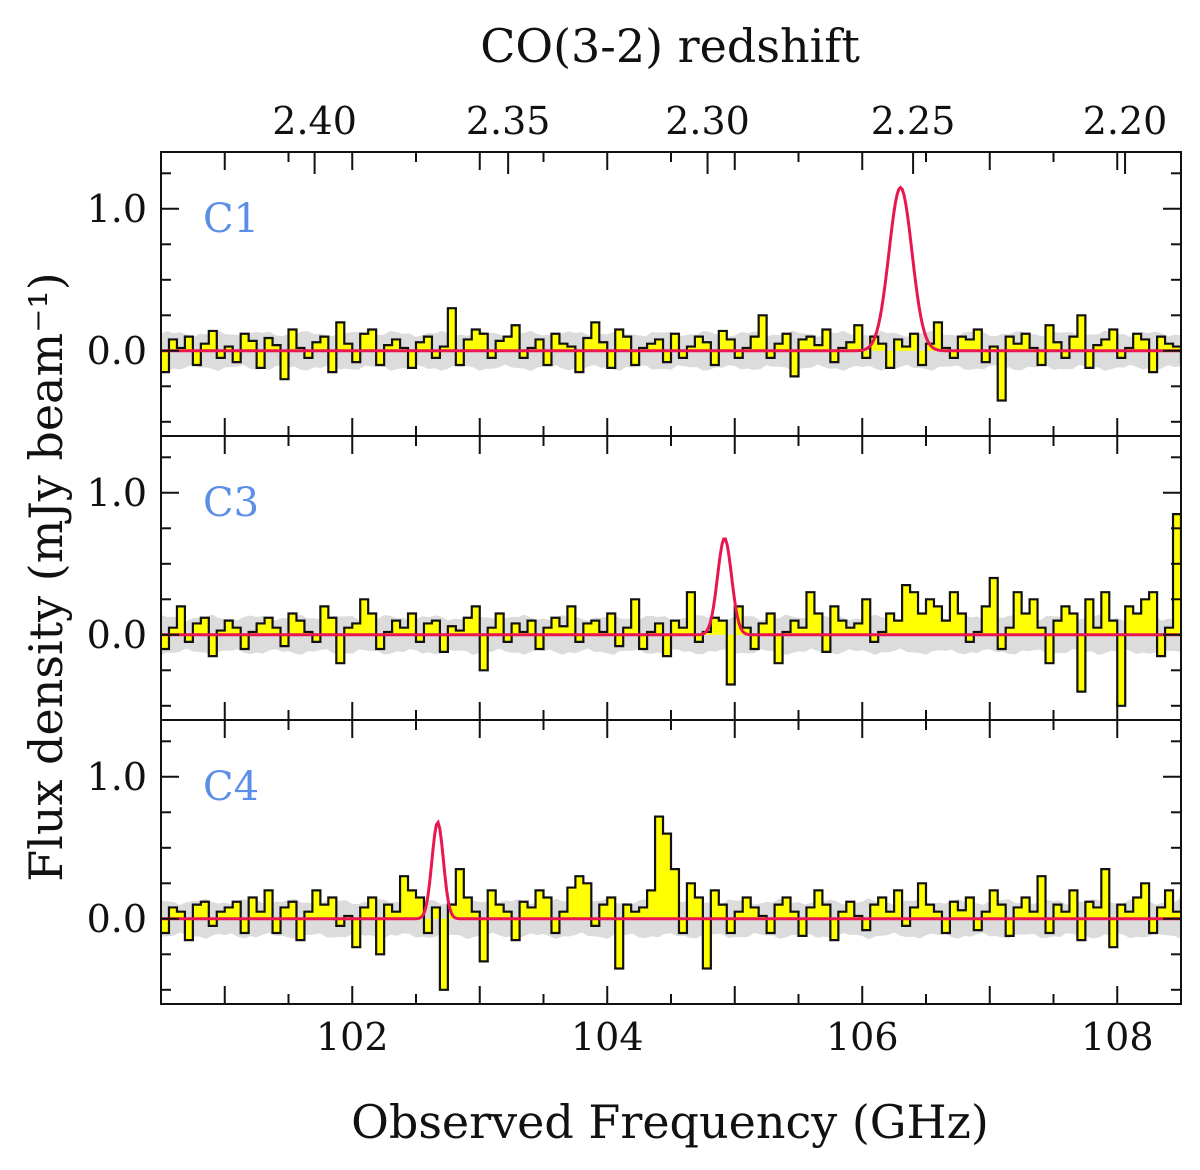 The width and height of the screenshot is (1200, 1170). What do you see at coordinates (352, 1037) in the screenshot?
I see `x-tick-label: 102` at bounding box center [352, 1037].